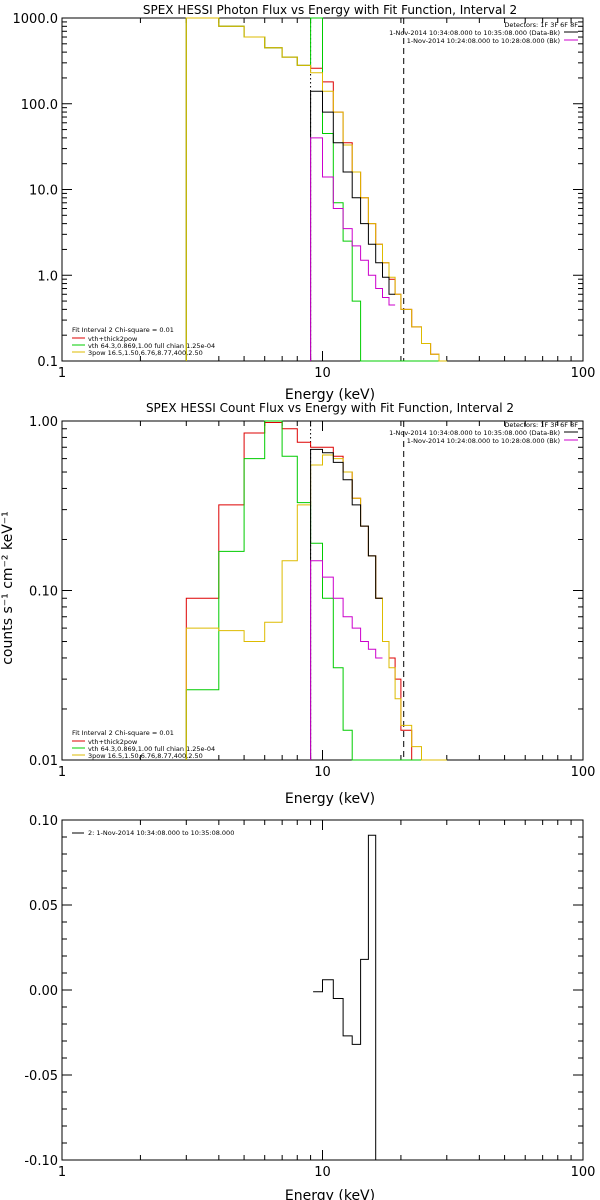 The width and height of the screenshot is (600, 1200). Describe the element at coordinates (43, 422) in the screenshot. I see `y-tick-label: 1.00` at that location.